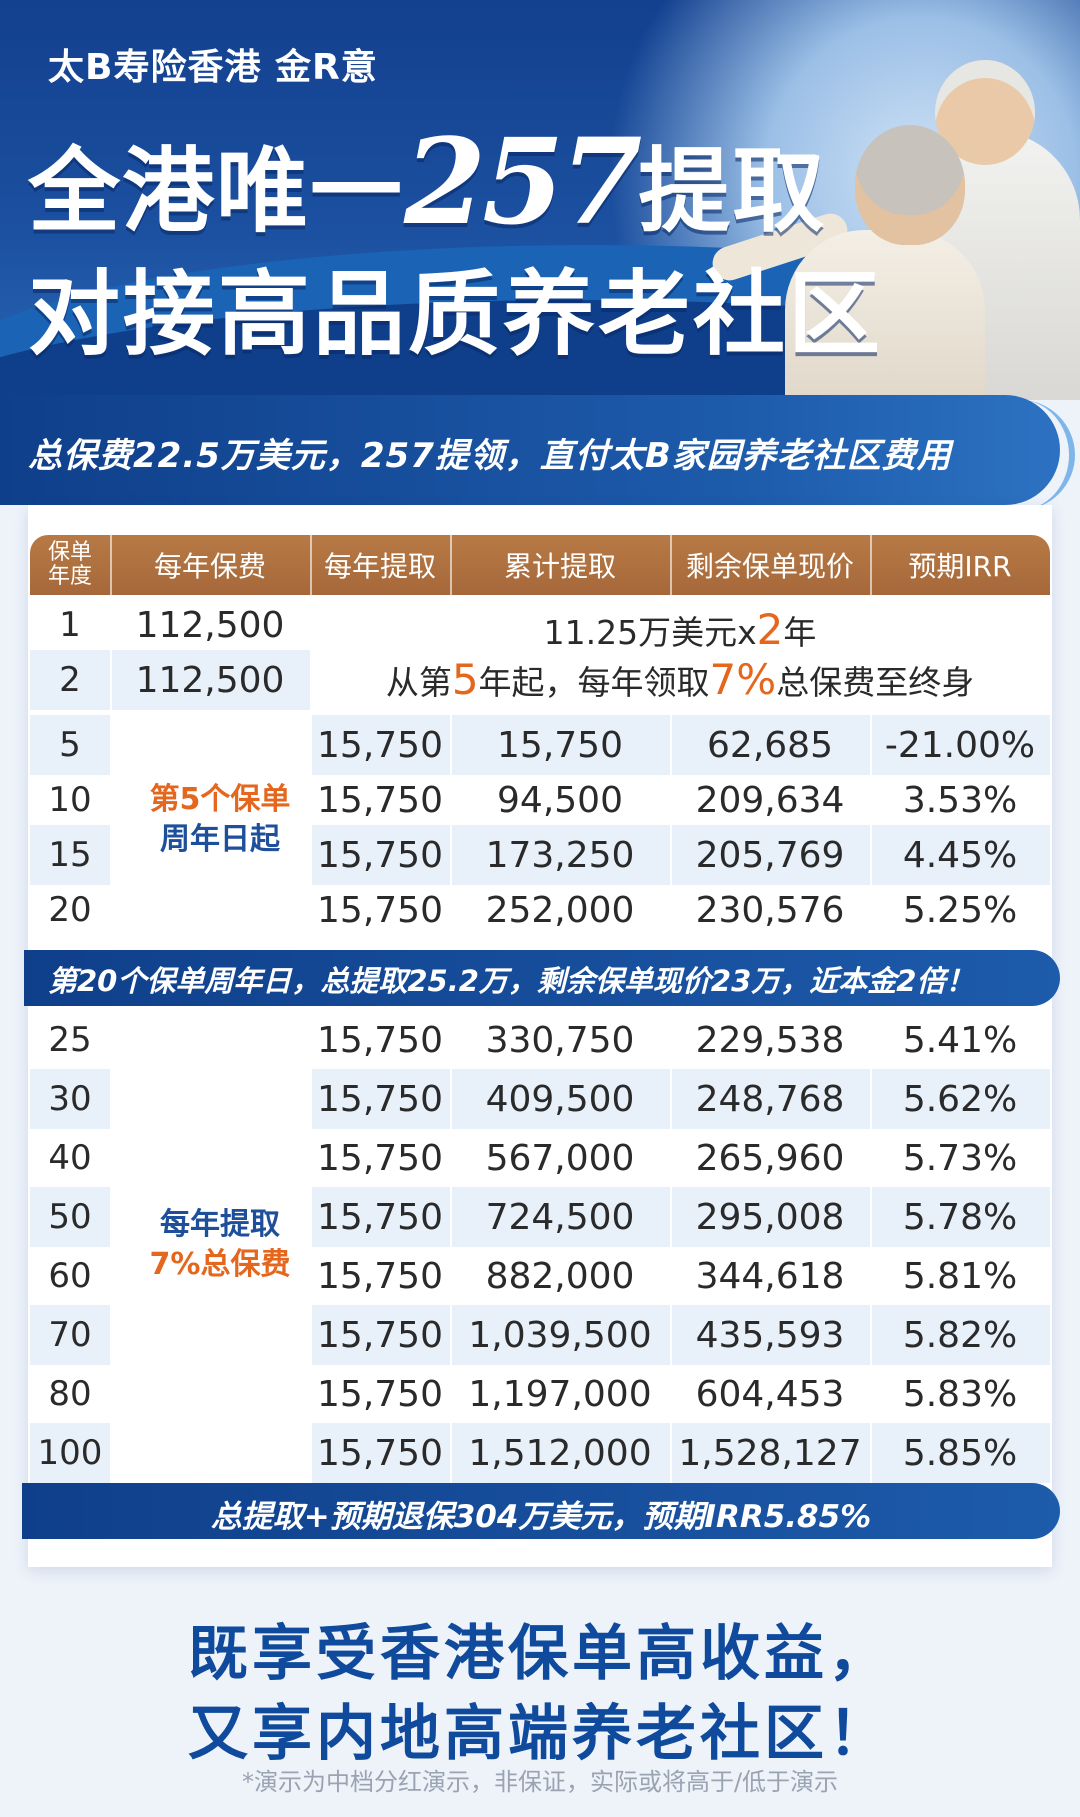 The height and width of the screenshot is (1817, 1080). Describe the element at coordinates (960, 1276) in the screenshot. I see `cell-irr: 5.81%` at that location.